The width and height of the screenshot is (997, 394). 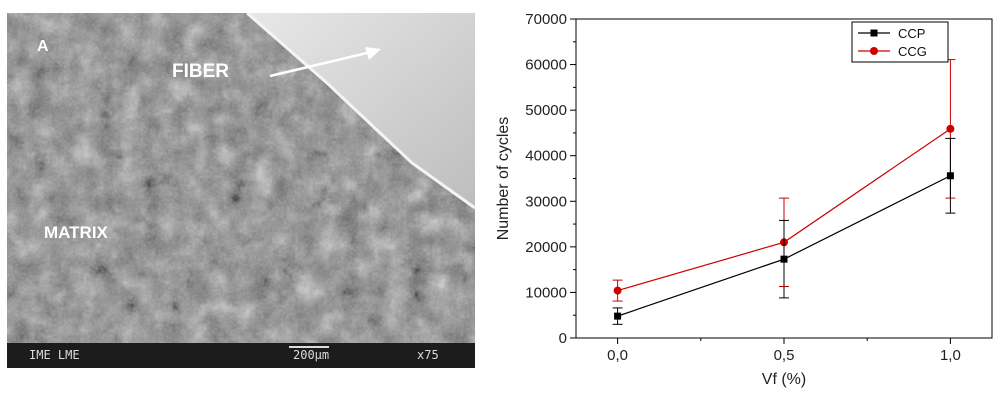 What do you see at coordinates (617, 355) in the screenshot?
I see `x-tick-label: 0,0` at bounding box center [617, 355].